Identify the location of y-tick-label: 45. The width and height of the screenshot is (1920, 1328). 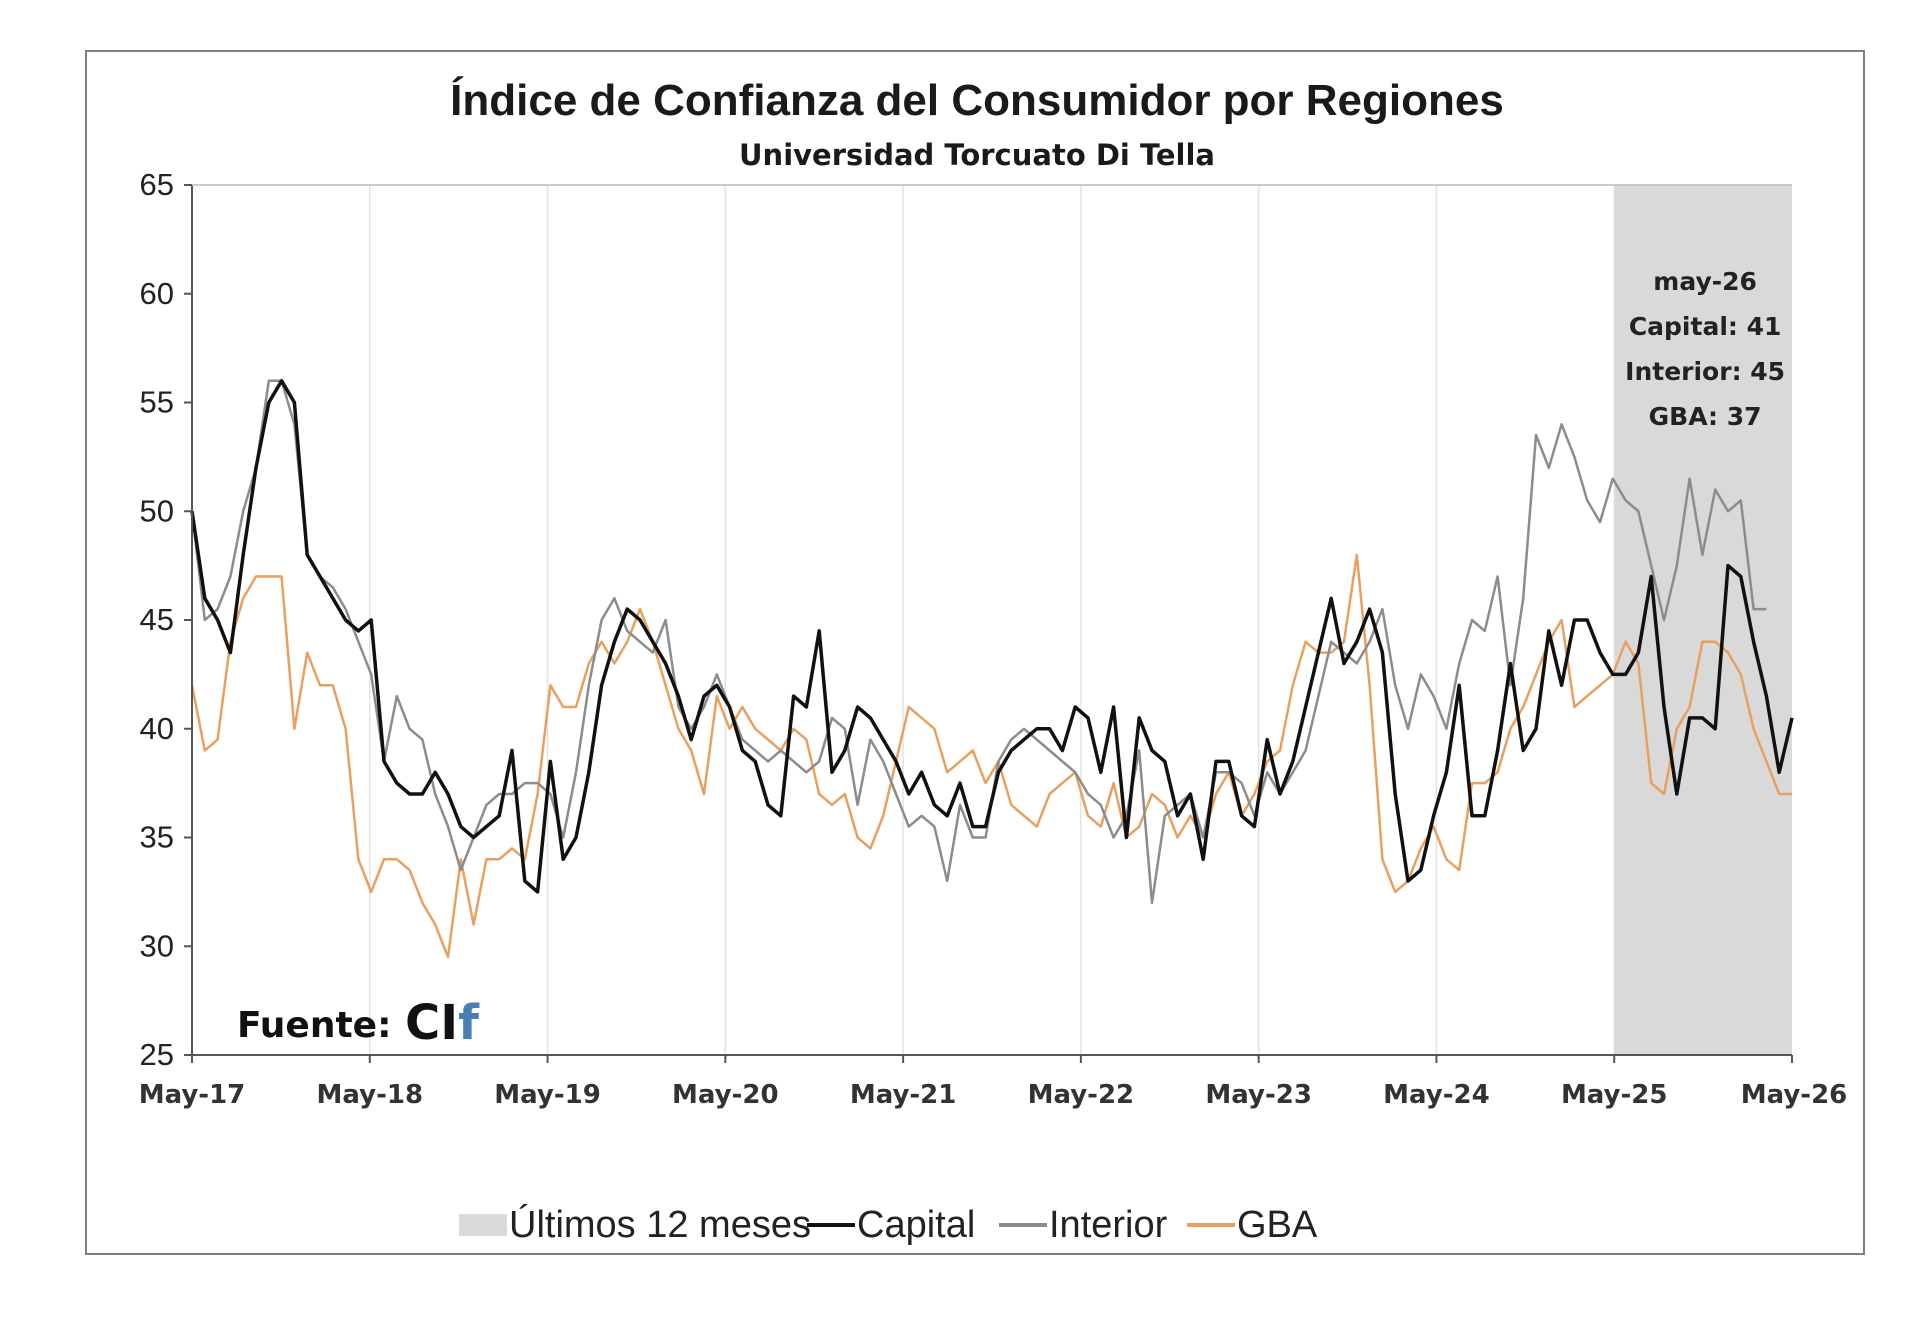
(157, 619).